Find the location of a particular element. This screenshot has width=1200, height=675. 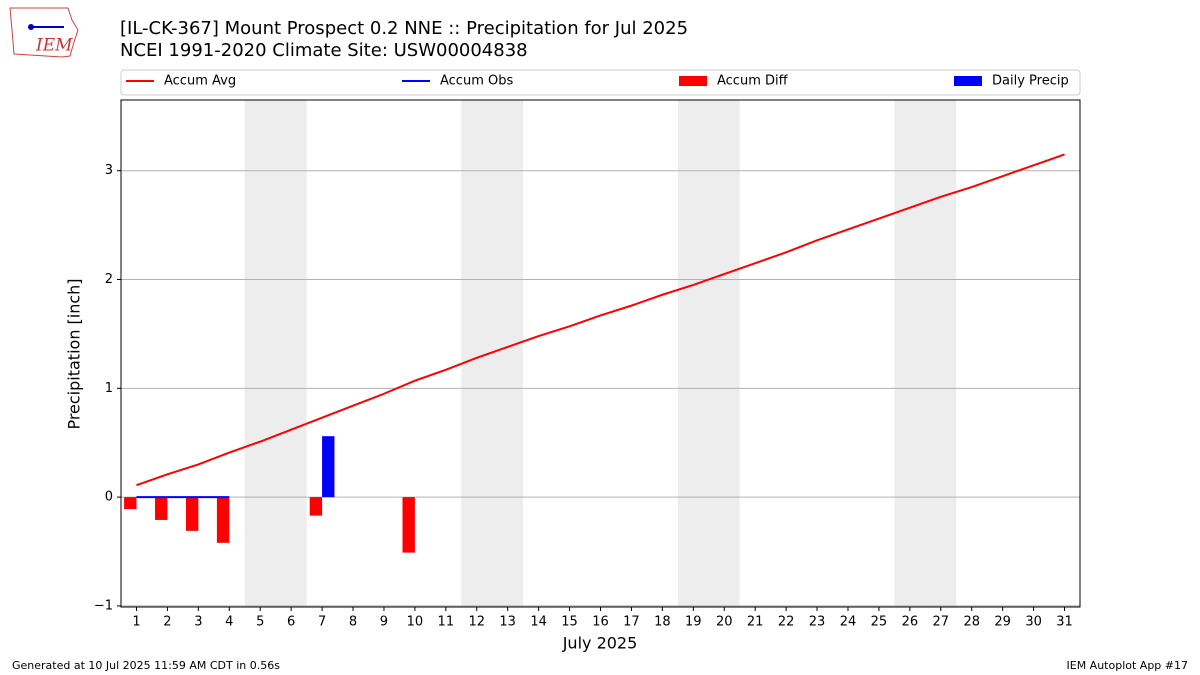

x-tick-label: 9 is located at coordinates (384, 622).